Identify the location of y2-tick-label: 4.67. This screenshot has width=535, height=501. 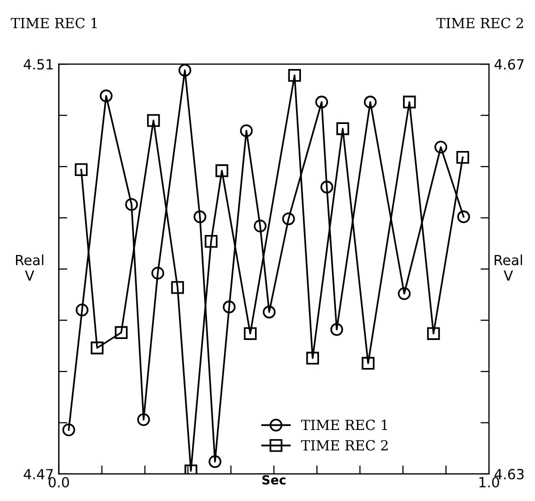
(509, 64).